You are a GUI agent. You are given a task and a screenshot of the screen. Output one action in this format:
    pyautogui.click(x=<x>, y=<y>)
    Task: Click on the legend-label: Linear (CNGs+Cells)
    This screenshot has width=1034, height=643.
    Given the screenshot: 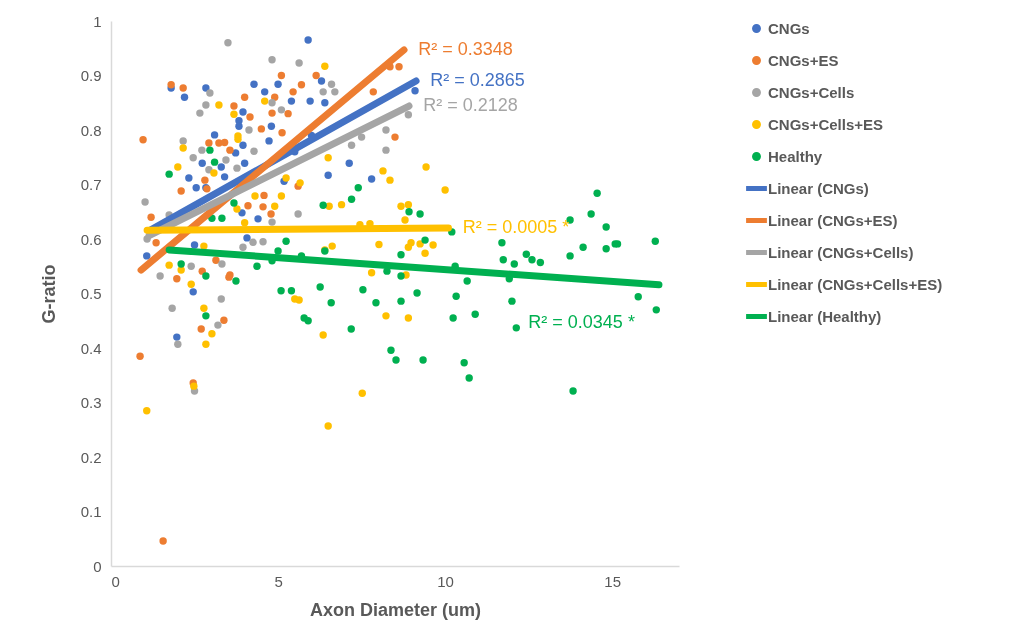 What is the action you would take?
    pyautogui.click(x=841, y=252)
    